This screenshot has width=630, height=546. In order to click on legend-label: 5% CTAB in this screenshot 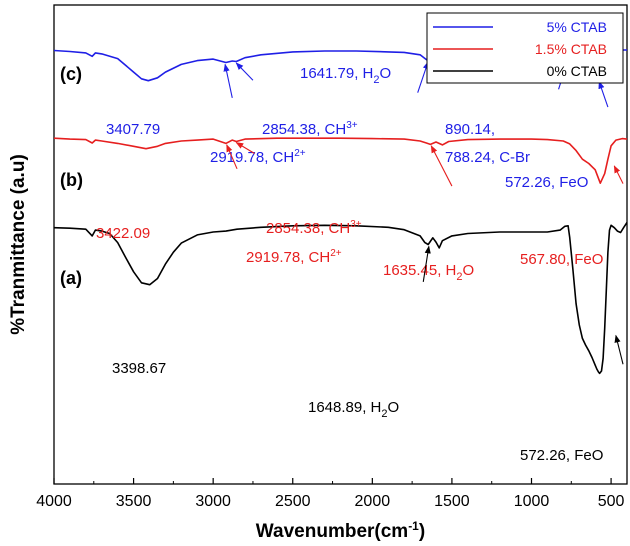, I will do `click(577, 27)`.